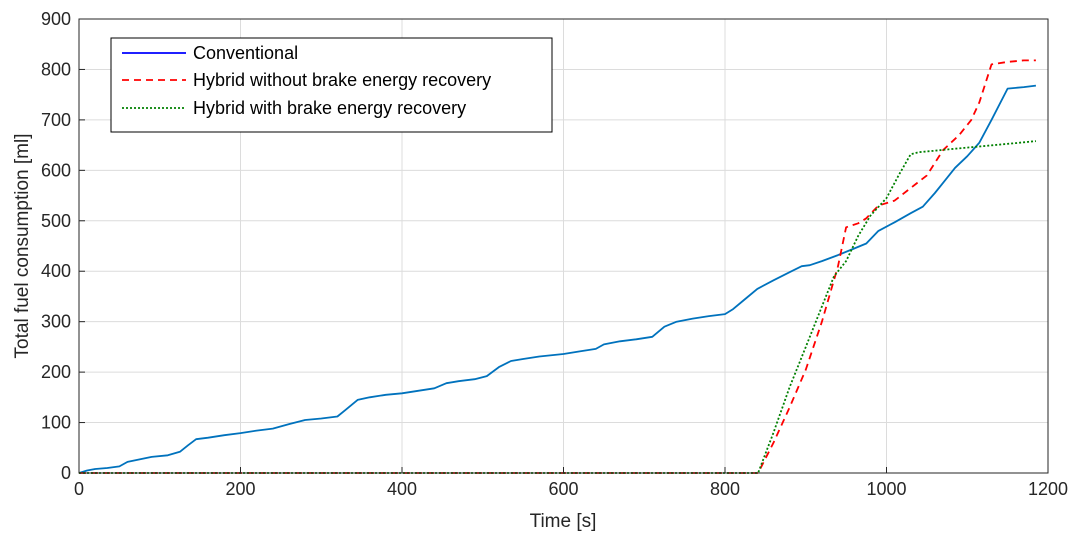  I want to click on x-axis-ticks: 0 200 400 600 800 1000 1200, so click(571, 483).